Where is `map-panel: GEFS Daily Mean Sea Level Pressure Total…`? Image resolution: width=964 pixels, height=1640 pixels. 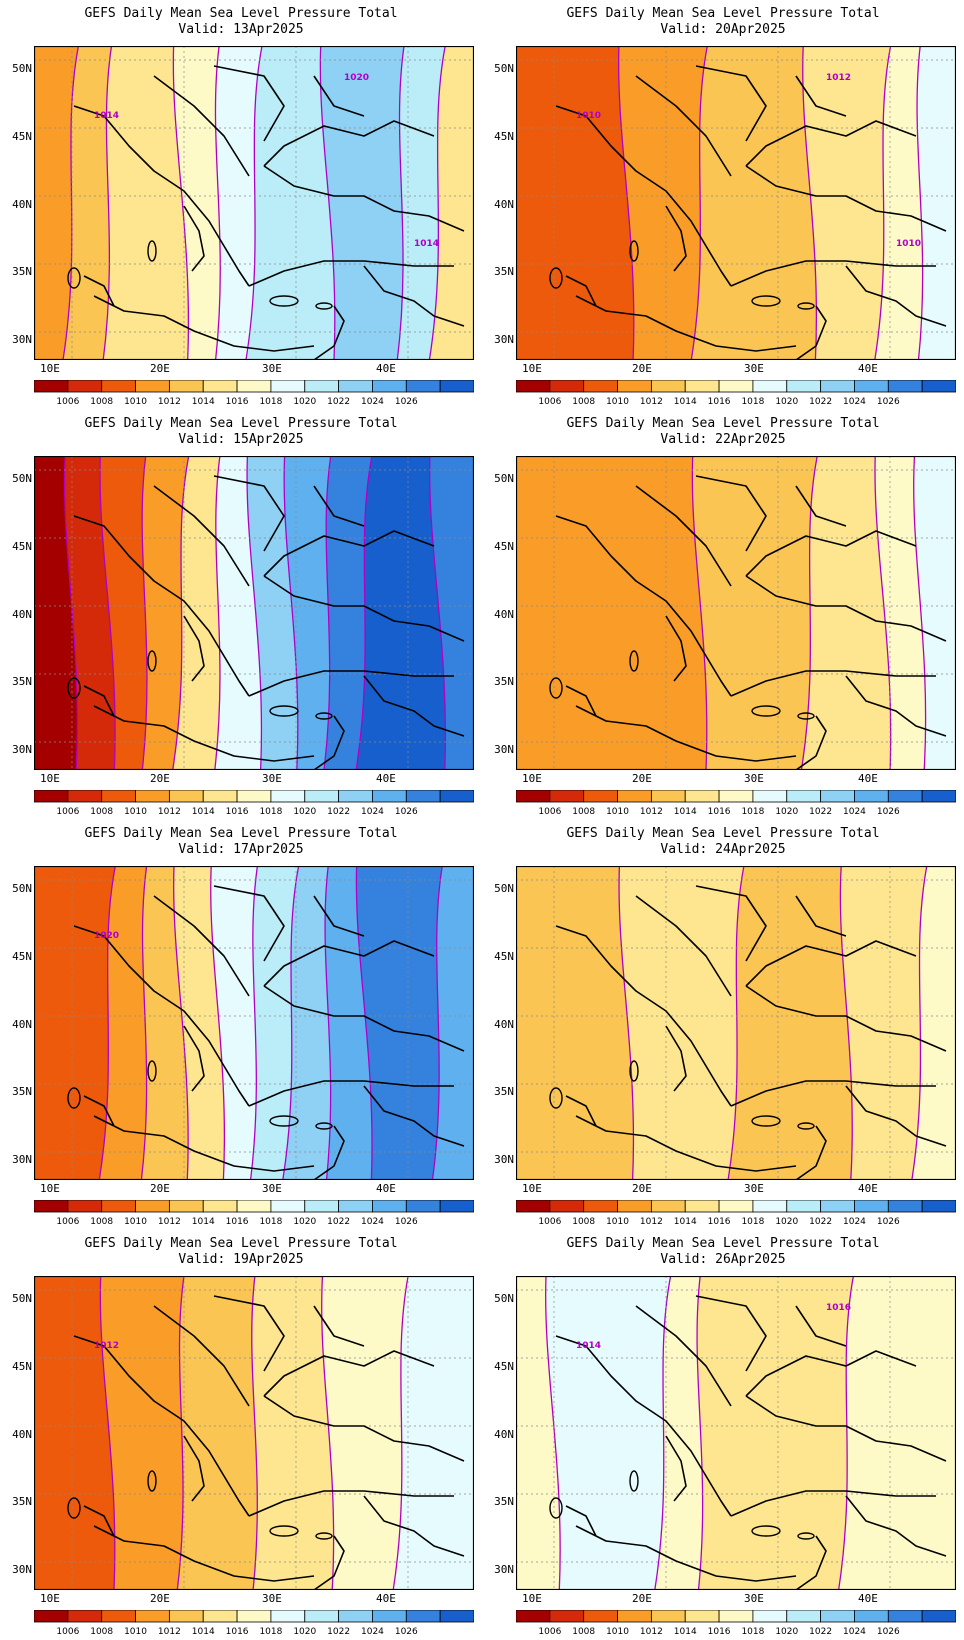 map-panel: GEFS Daily Mean Sea Level Pressure Total… is located at coordinates (241, 205).